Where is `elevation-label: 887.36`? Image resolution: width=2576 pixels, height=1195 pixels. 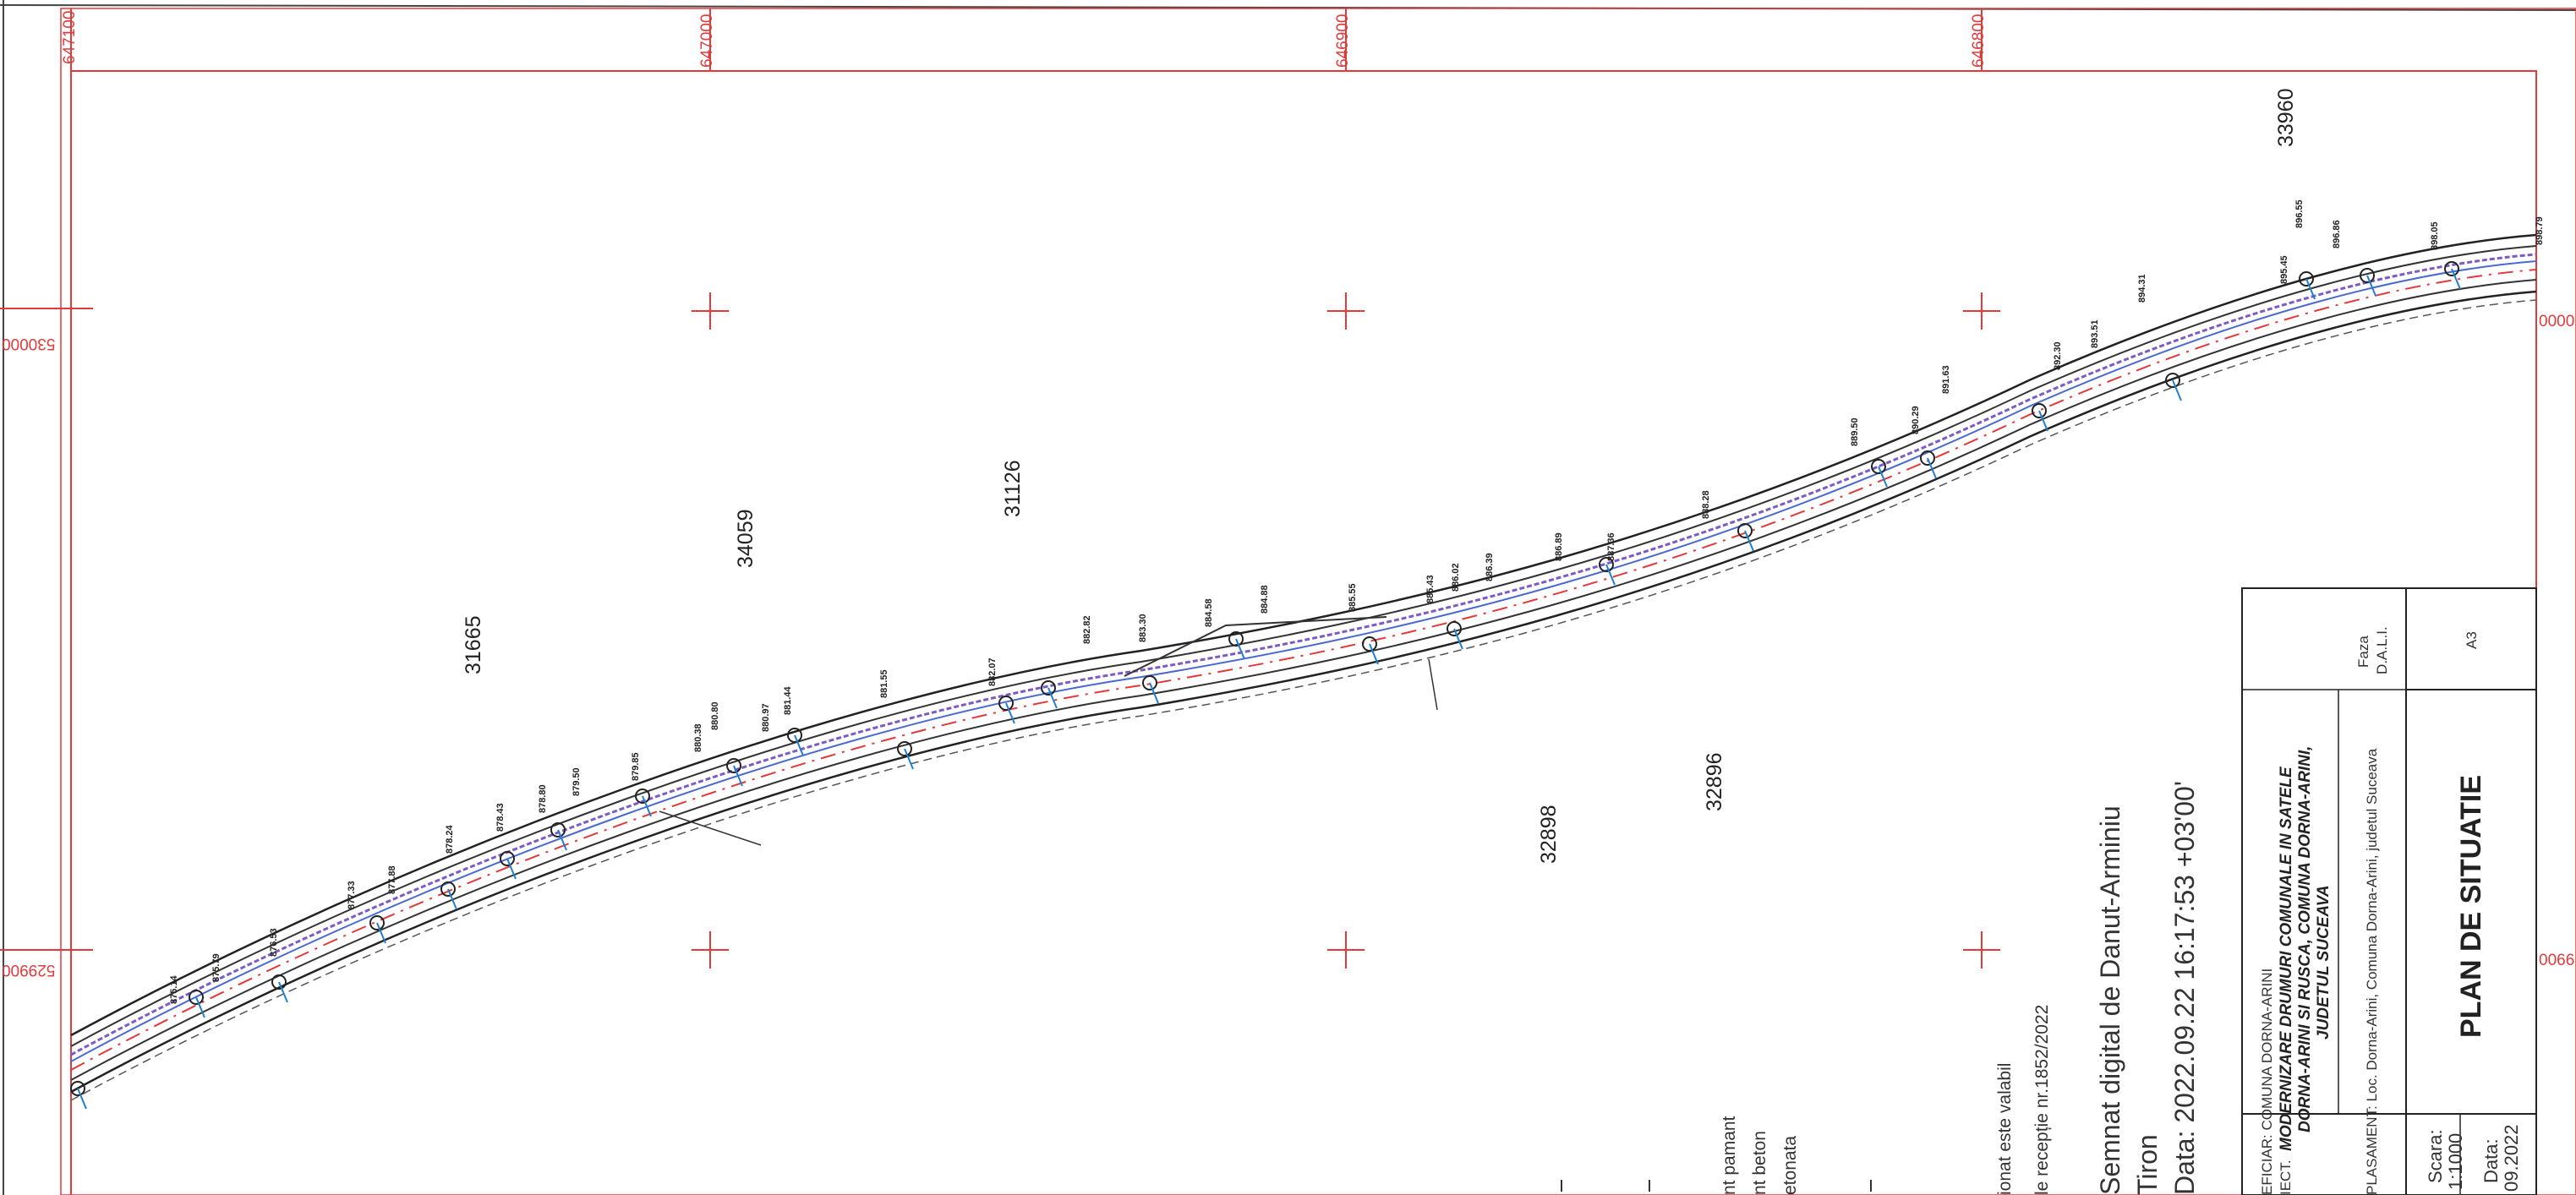
elevation-label: 887.36 is located at coordinates (1611, 546).